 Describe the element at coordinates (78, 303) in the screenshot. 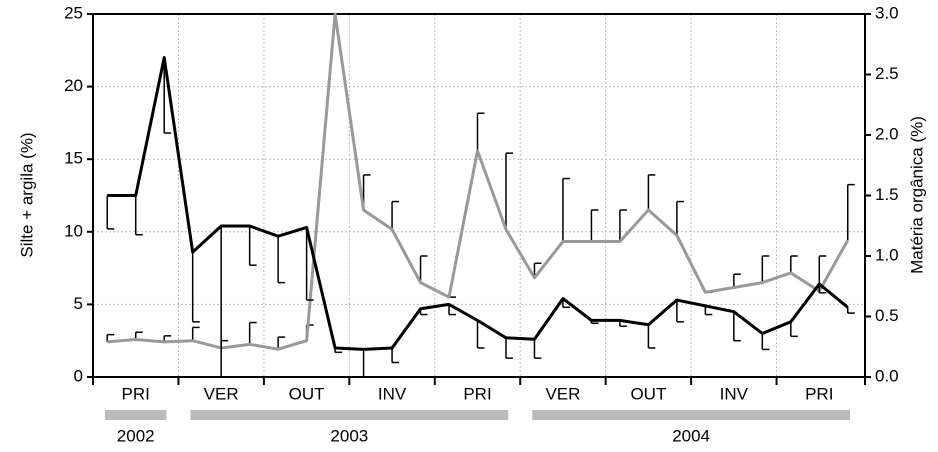

I see `y-tick-label: 5` at that location.